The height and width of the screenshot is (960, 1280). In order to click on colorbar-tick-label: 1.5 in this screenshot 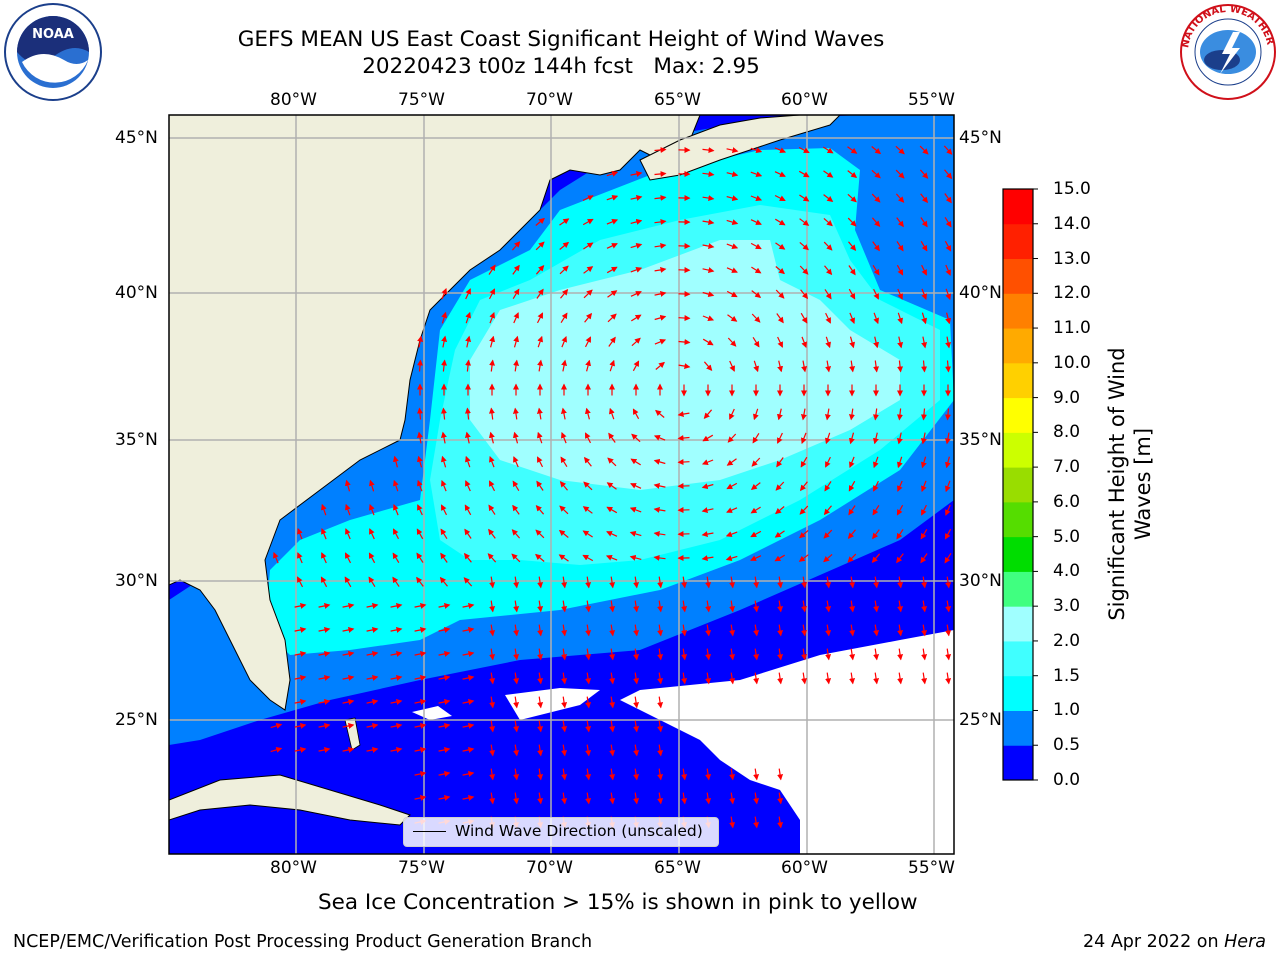, I will do `click(1067, 675)`.